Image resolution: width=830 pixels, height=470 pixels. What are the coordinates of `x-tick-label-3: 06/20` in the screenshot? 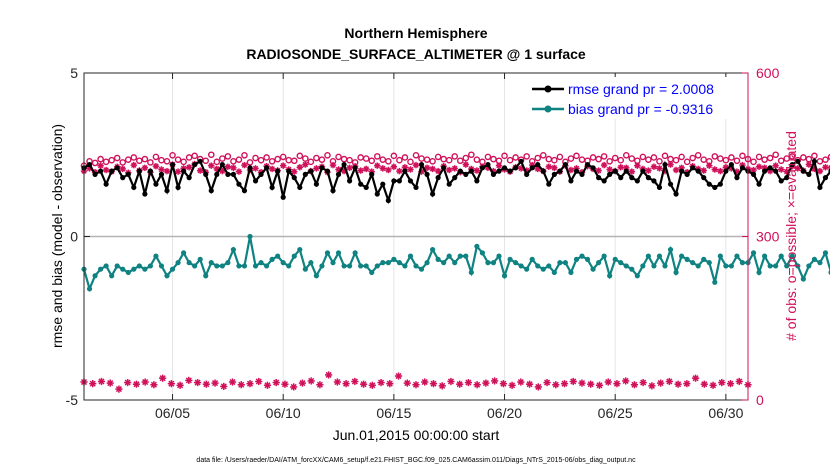 It's located at (504, 413).